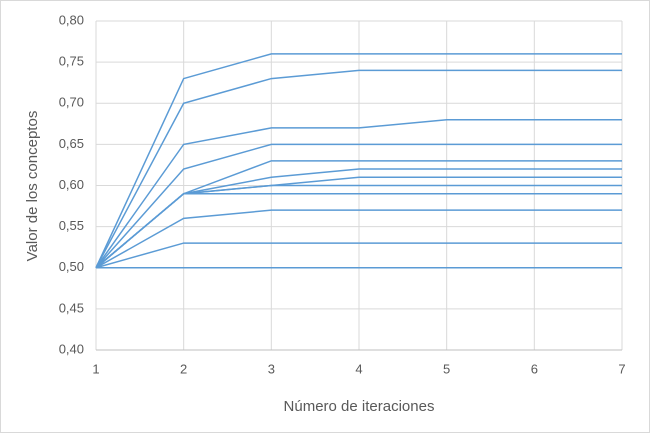 The width and height of the screenshot is (650, 433). What do you see at coordinates (71, 348) in the screenshot?
I see `y-tick-label: 0,40` at bounding box center [71, 348].